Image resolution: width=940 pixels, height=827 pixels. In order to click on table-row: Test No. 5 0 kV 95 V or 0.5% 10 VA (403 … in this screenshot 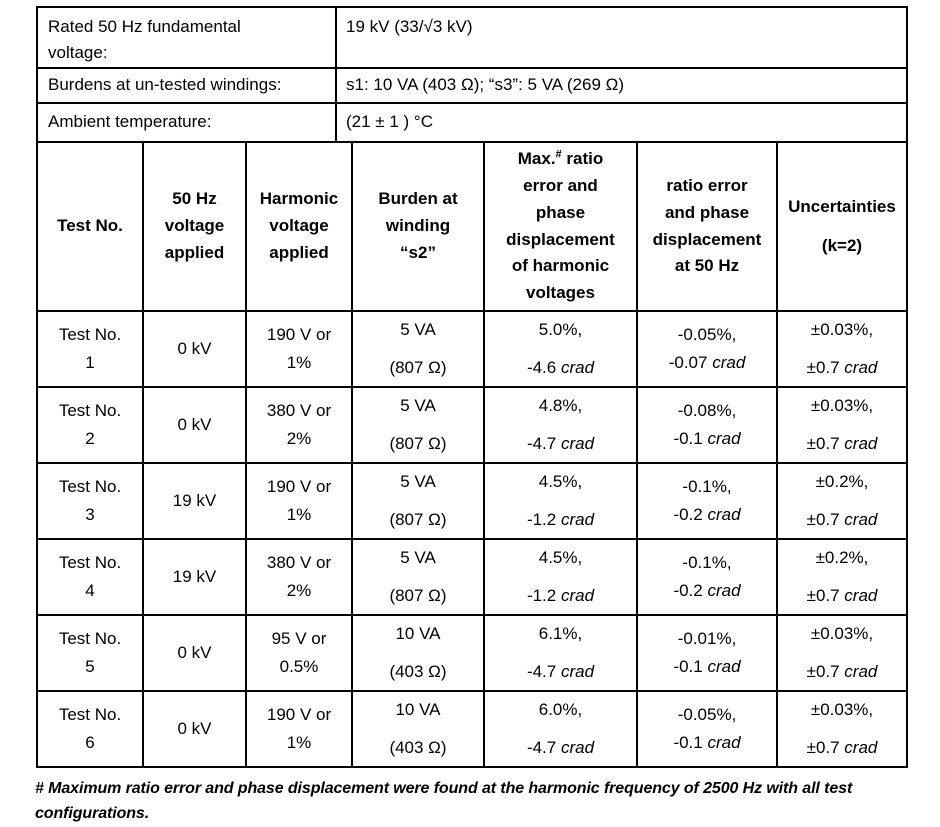, I will do `click(472, 653)`.